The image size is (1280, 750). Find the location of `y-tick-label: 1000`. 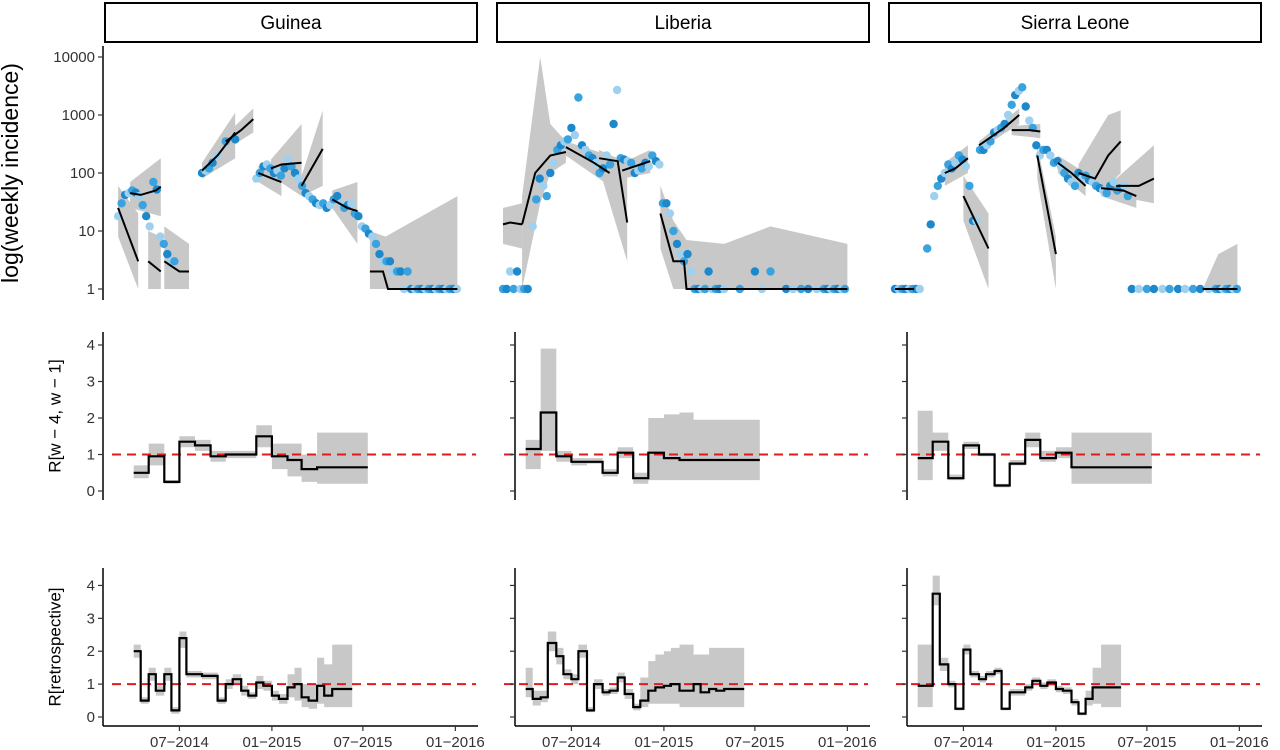

y-tick-label: 1000 is located at coordinates (78, 115).